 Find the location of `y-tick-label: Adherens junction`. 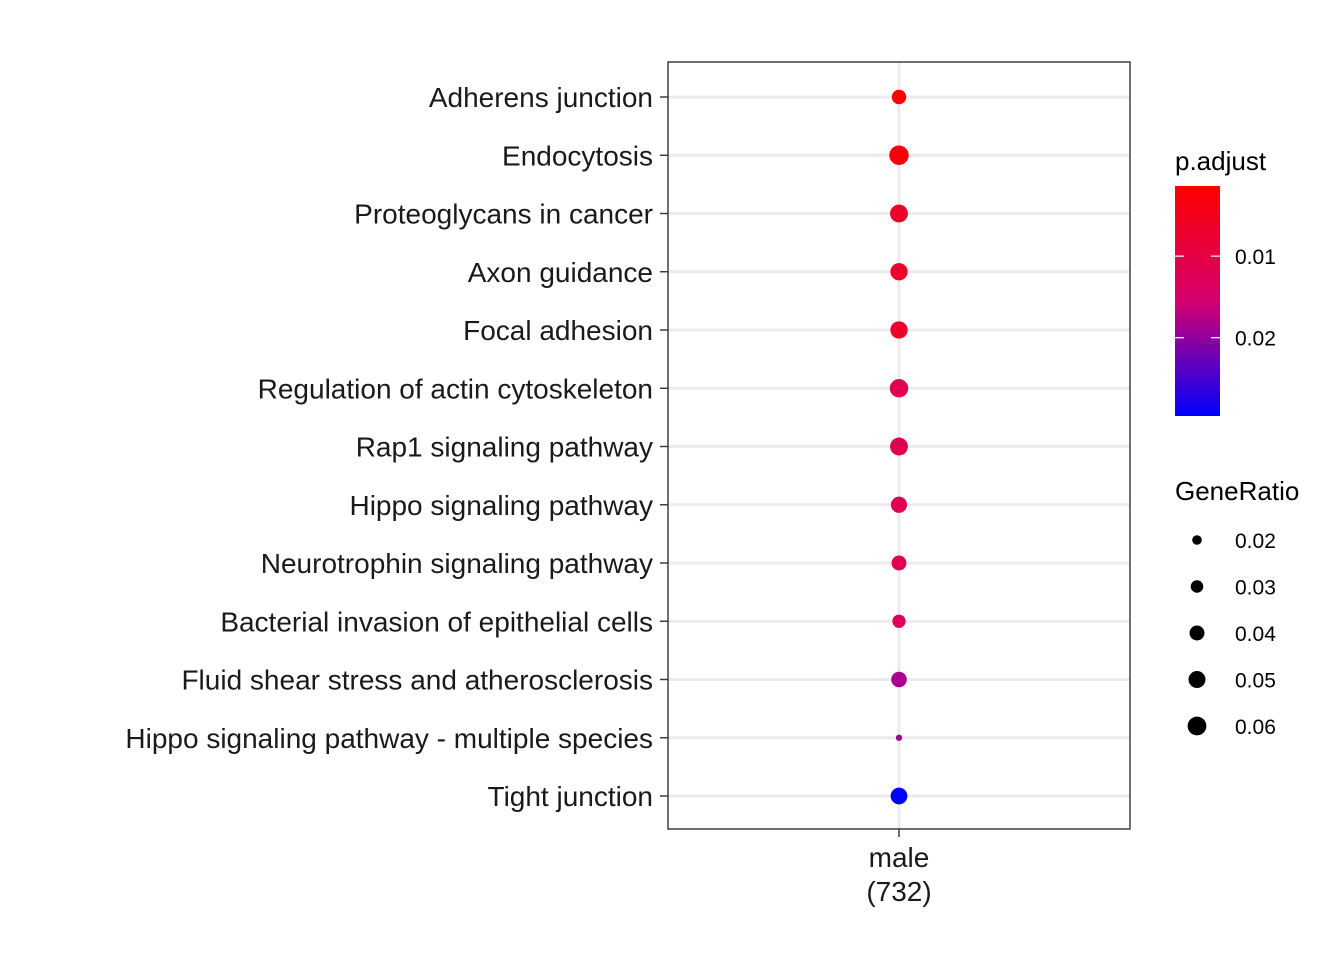

y-tick-label: Adherens junction is located at coordinates (541, 97).